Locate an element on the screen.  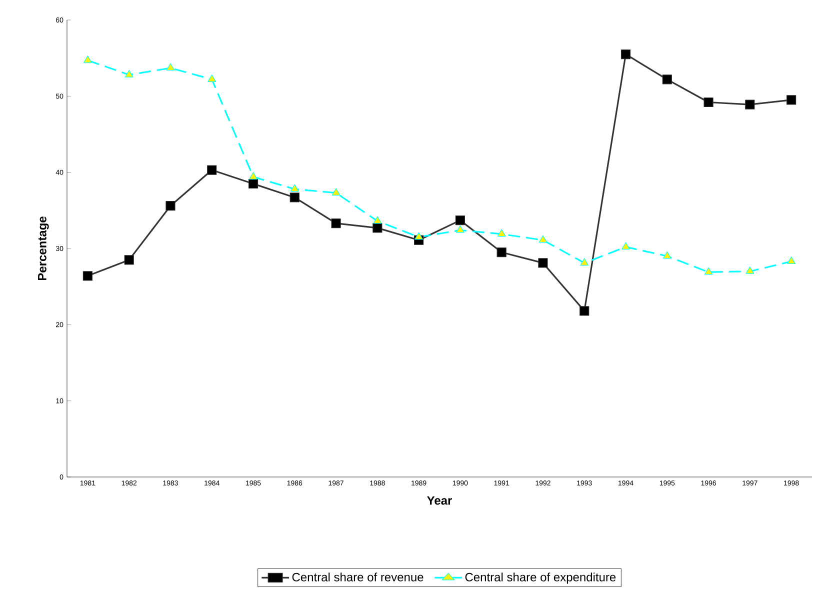
y-axis-title: Percentage is located at coordinates (43, 248).